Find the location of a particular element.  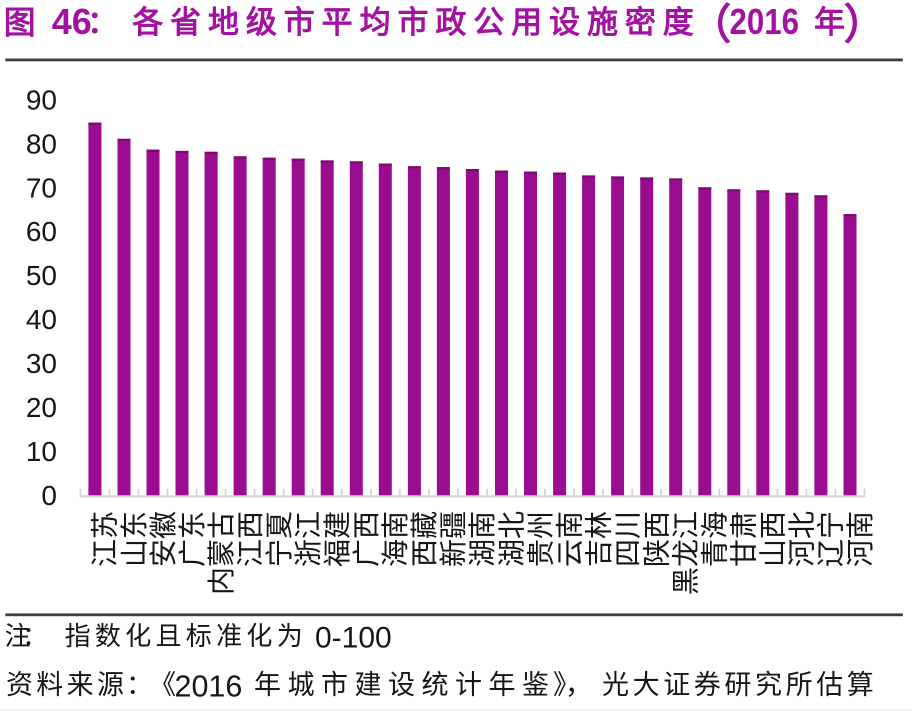

svg-text: 0 is located at coordinates (49, 495).